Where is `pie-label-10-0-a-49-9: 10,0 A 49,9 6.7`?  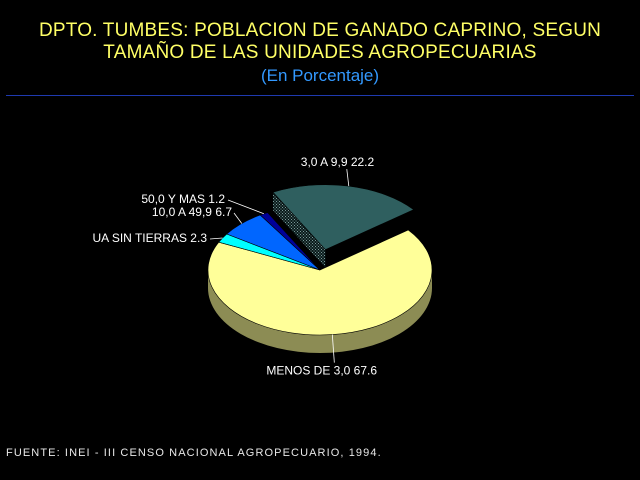 pie-label-10-0-a-49-9: 10,0 A 49,9 6.7 is located at coordinates (192, 212).